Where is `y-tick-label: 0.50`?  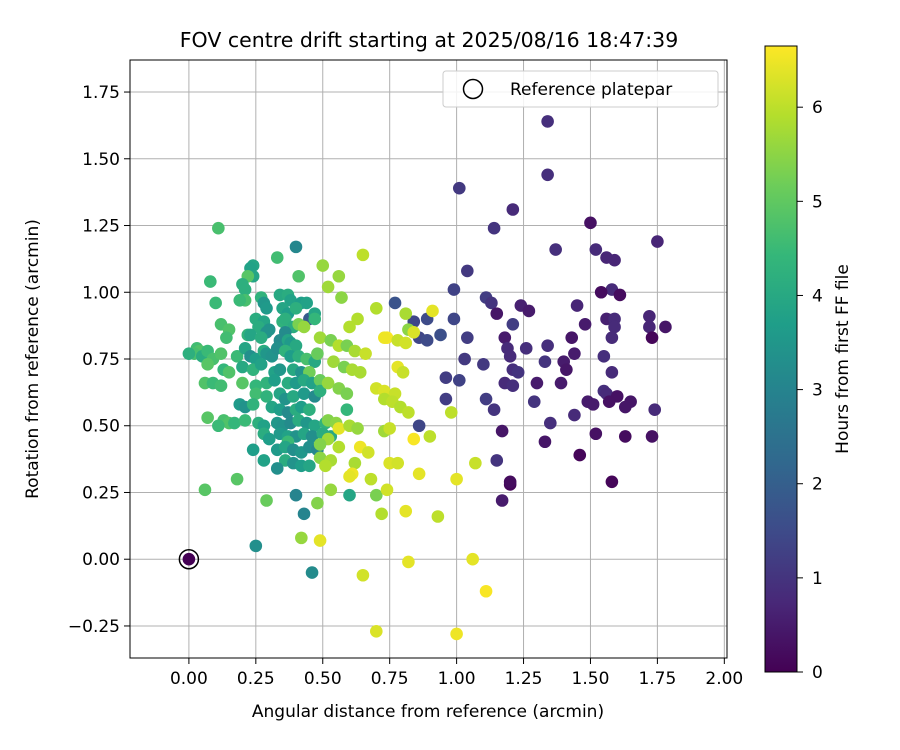 y-tick-label: 0.50 is located at coordinates (101, 427).